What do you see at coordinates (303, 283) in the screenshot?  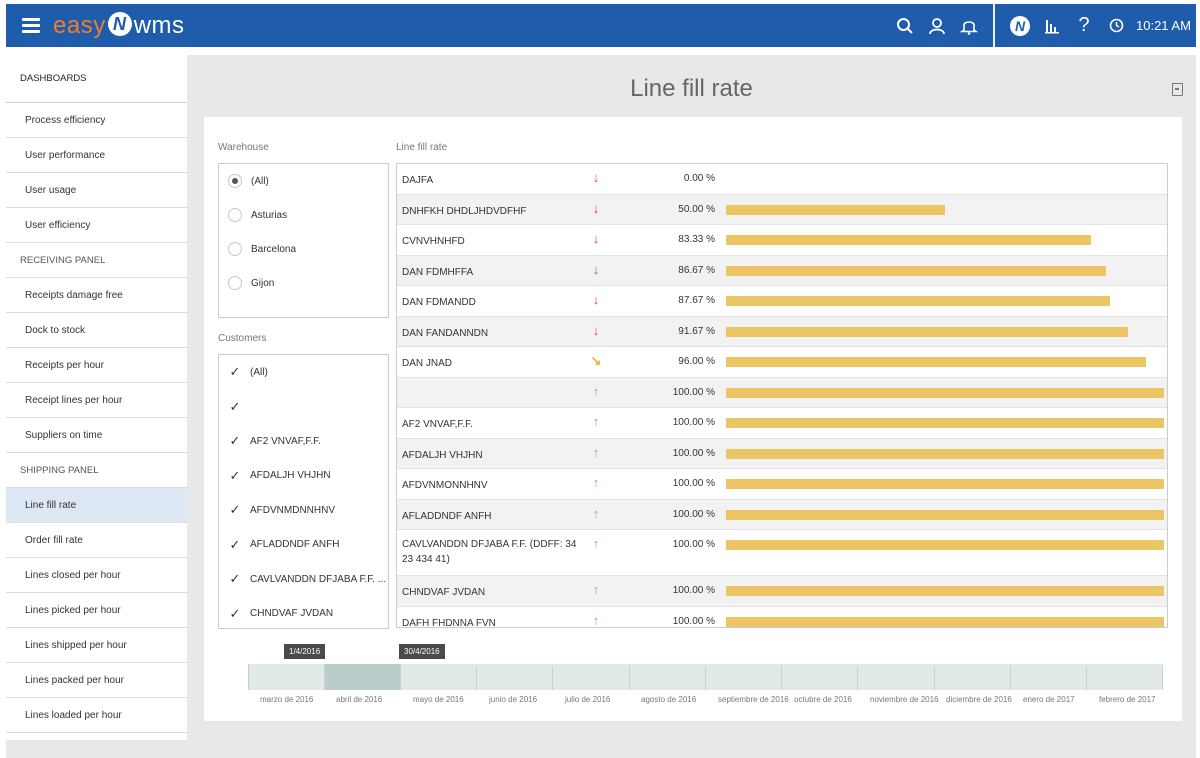 I see `warehouse-option-gijon: Gijon` at bounding box center [303, 283].